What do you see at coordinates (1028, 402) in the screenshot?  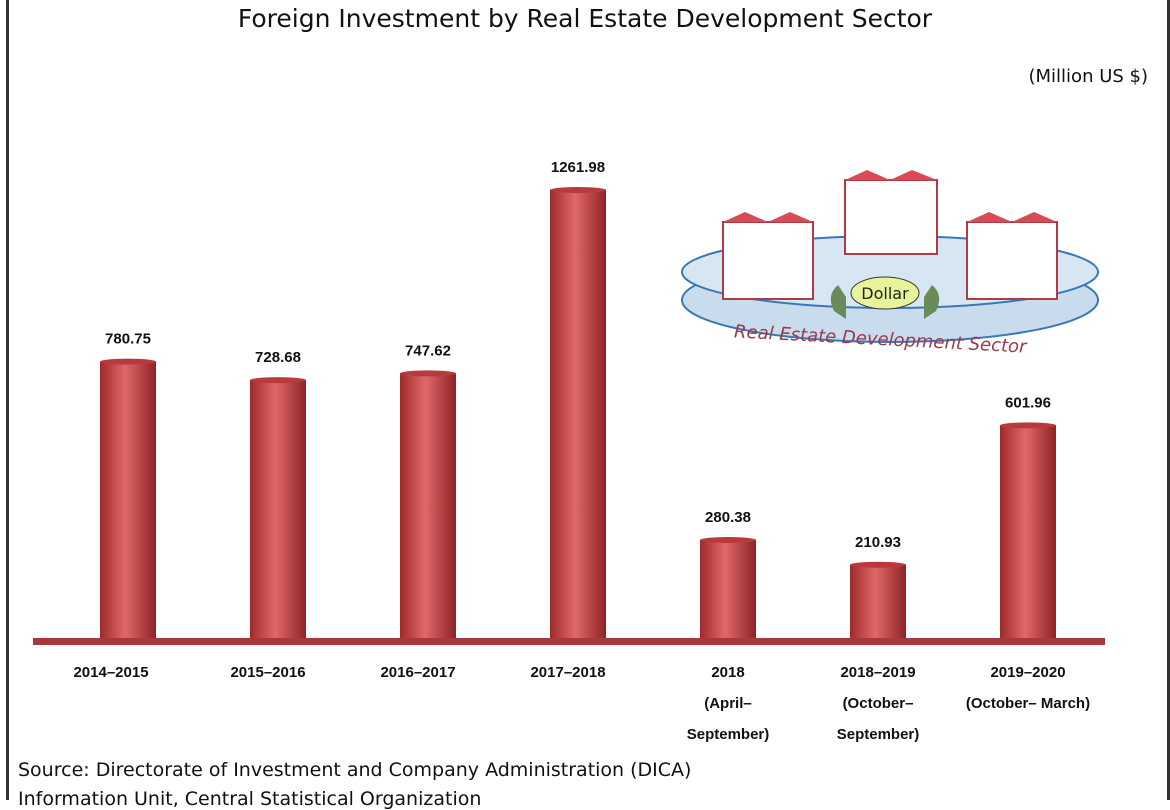 I see `data-label: 601.96` at bounding box center [1028, 402].